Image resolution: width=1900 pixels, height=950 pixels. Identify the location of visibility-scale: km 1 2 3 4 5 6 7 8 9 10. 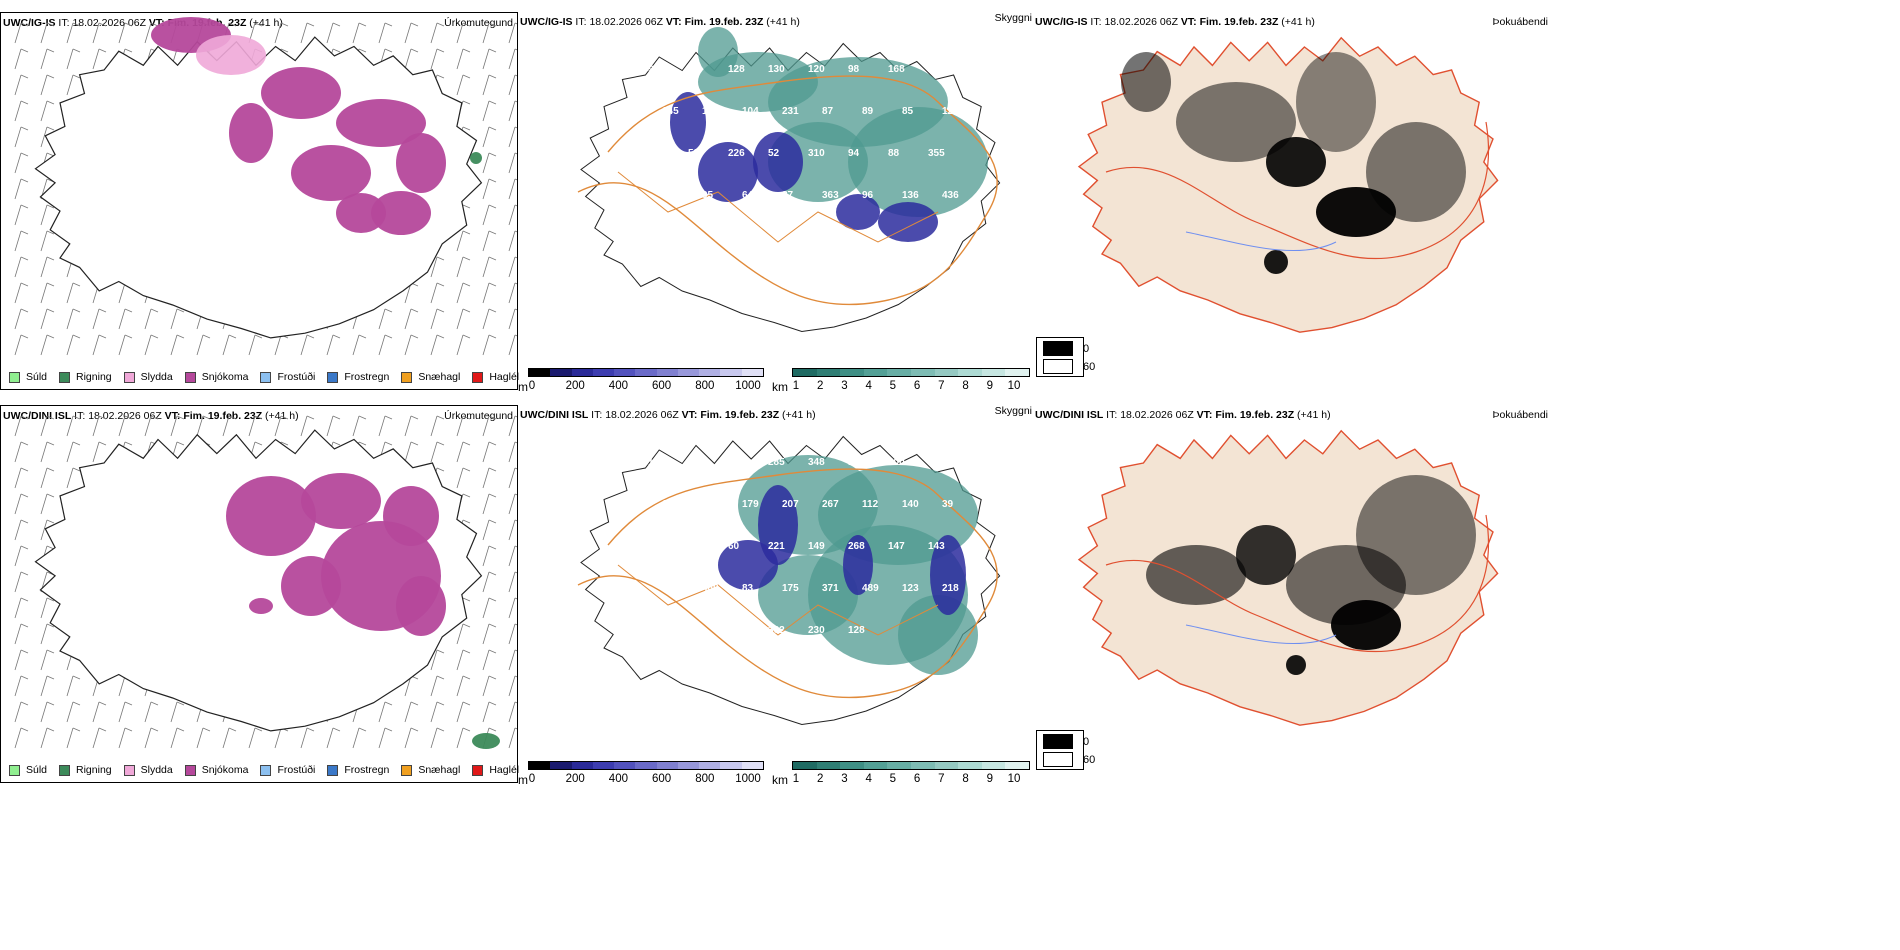
(903, 381).